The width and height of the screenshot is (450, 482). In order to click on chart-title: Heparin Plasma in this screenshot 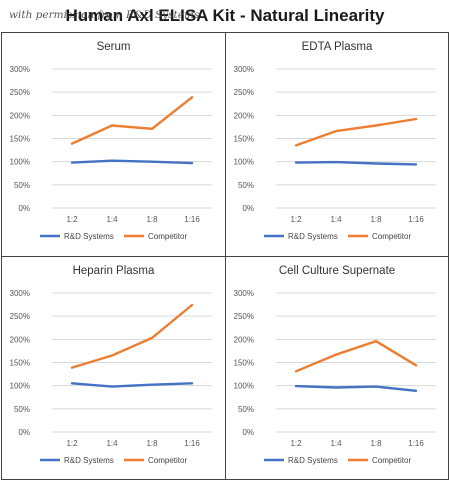, I will do `click(114, 271)`.